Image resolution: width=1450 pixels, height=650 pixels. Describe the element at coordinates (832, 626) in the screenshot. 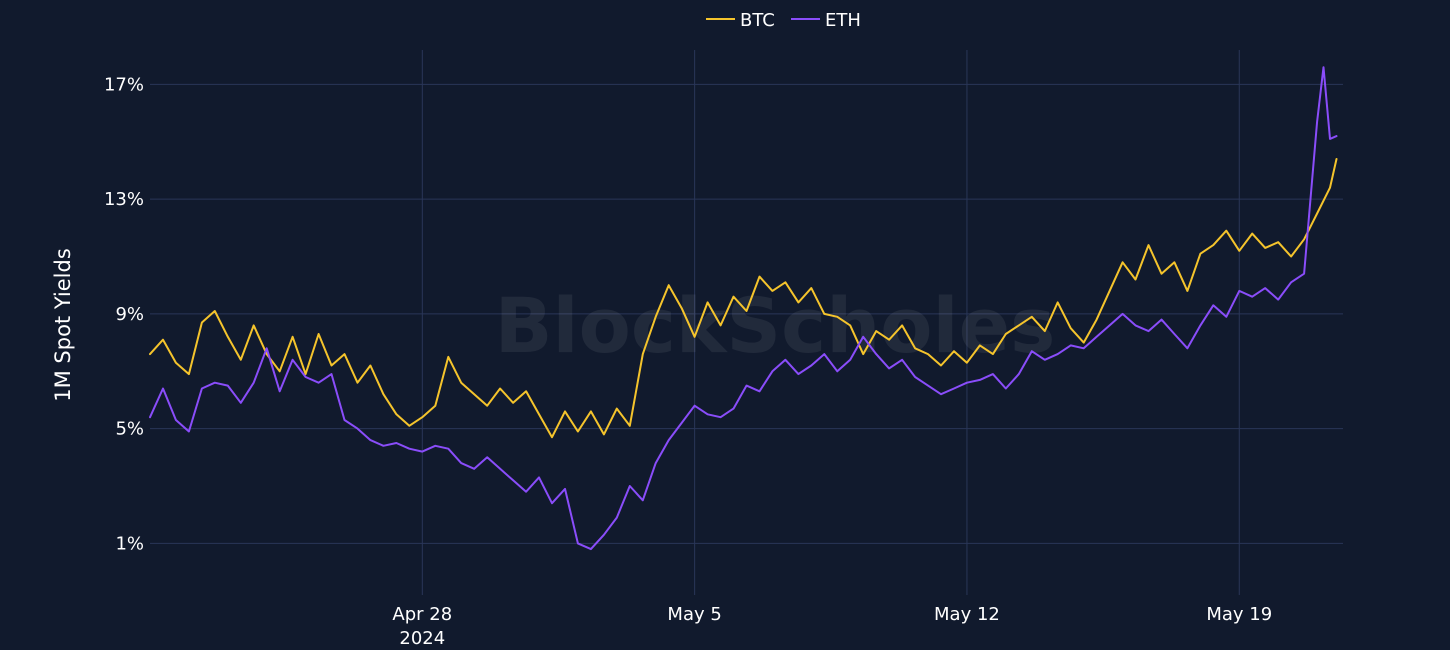

I see `x-axis-ticks: Apr 28 2024 May 5 May 12 May 19` at that location.